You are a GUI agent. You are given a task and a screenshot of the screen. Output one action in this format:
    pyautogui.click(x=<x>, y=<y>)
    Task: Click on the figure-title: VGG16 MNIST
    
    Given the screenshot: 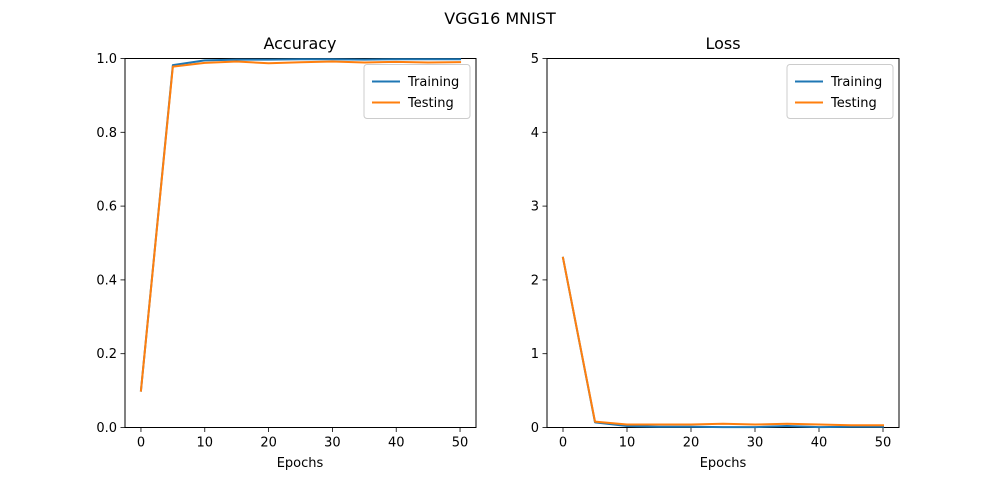 What is the action you would take?
    pyautogui.click(x=500, y=18)
    